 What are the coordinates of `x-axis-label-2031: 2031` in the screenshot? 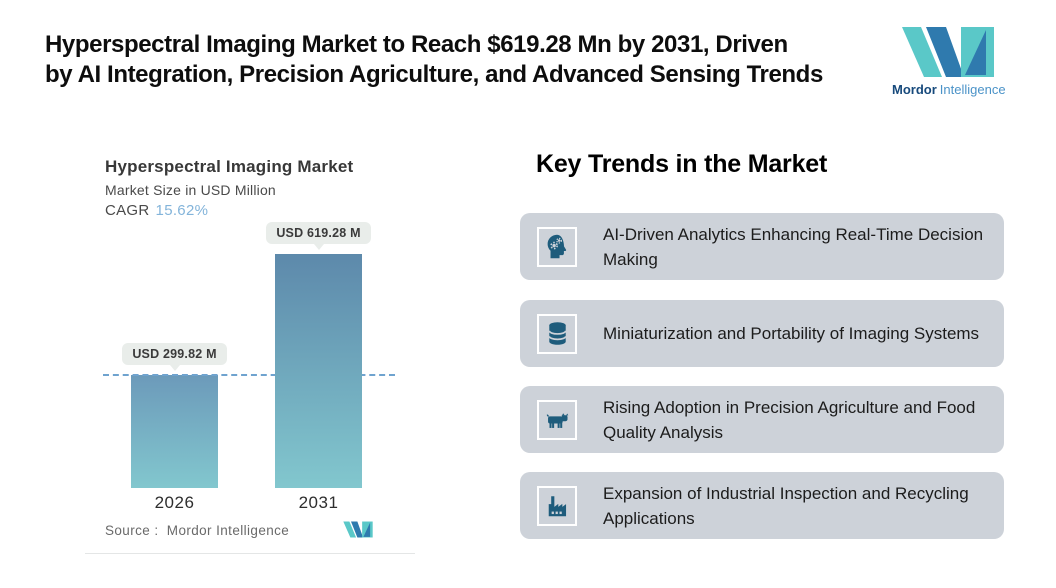 It's located at (318, 502).